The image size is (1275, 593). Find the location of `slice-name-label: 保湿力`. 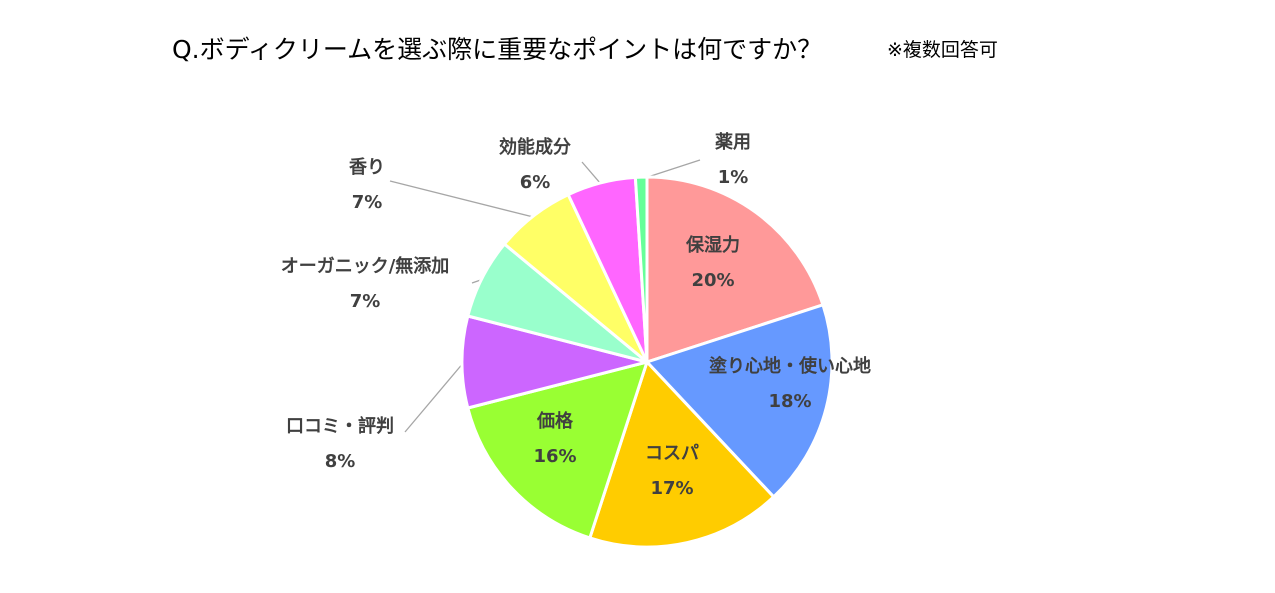

slice-name-label: 保湿力 is located at coordinates (712, 245).